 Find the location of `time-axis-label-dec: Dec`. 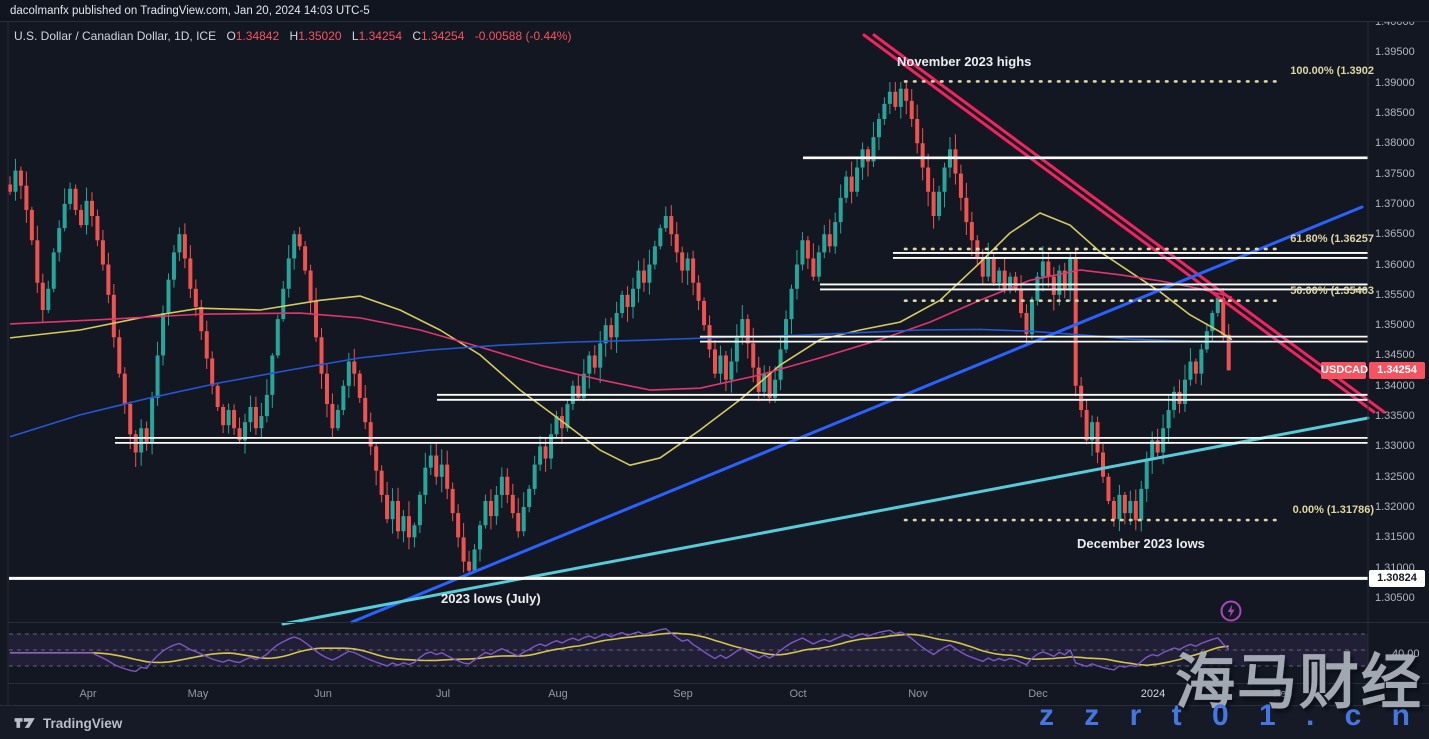

time-axis-label-dec: Dec is located at coordinates (1038, 694).